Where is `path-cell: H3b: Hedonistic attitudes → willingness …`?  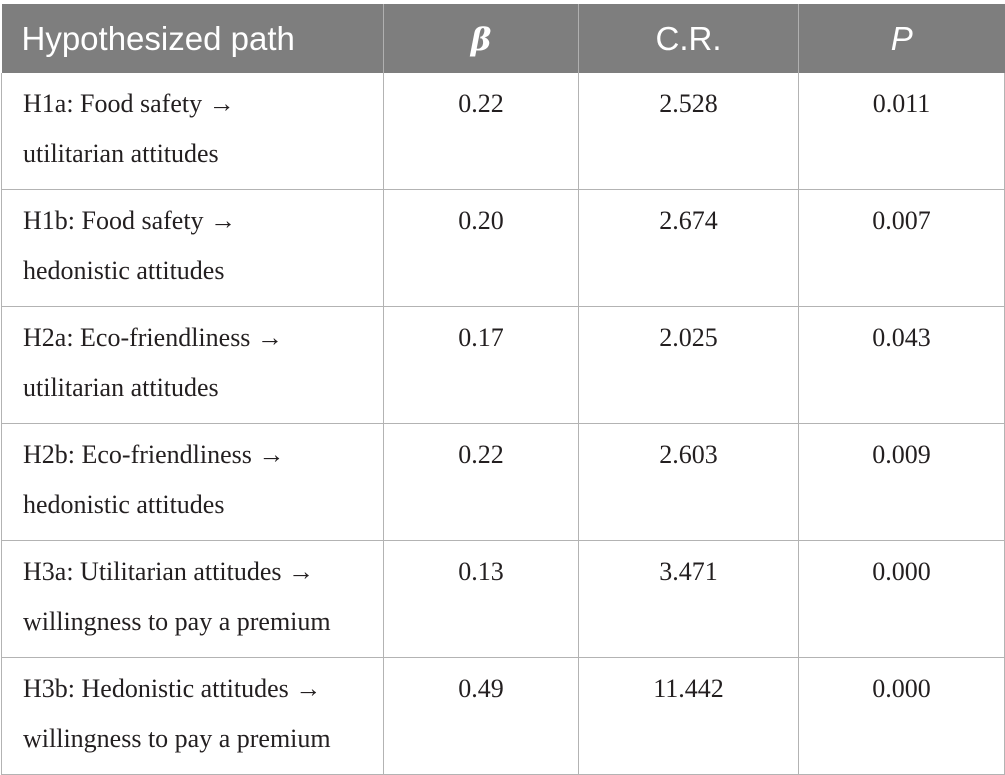
path-cell: H3b: Hedonistic attitudes → willingness … is located at coordinates (192, 716).